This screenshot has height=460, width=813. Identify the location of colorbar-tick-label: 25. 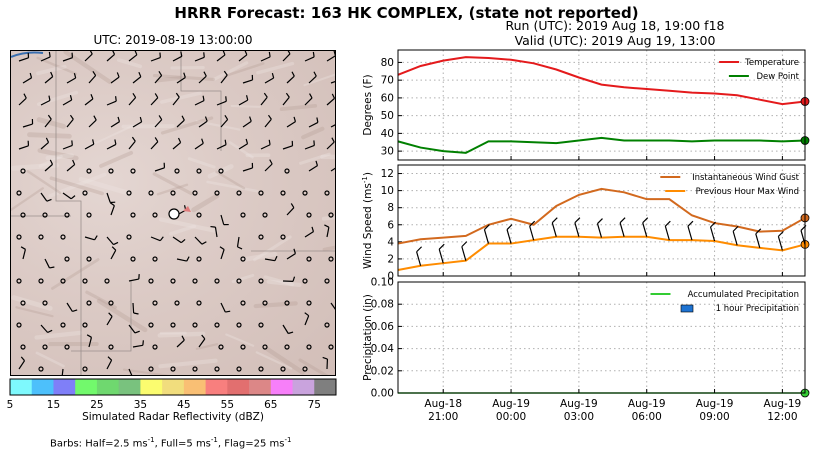
(96, 405).